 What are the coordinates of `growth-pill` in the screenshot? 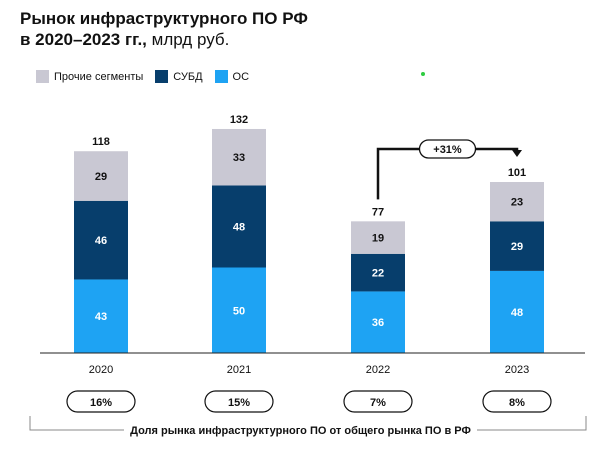 It's located at (447, 149).